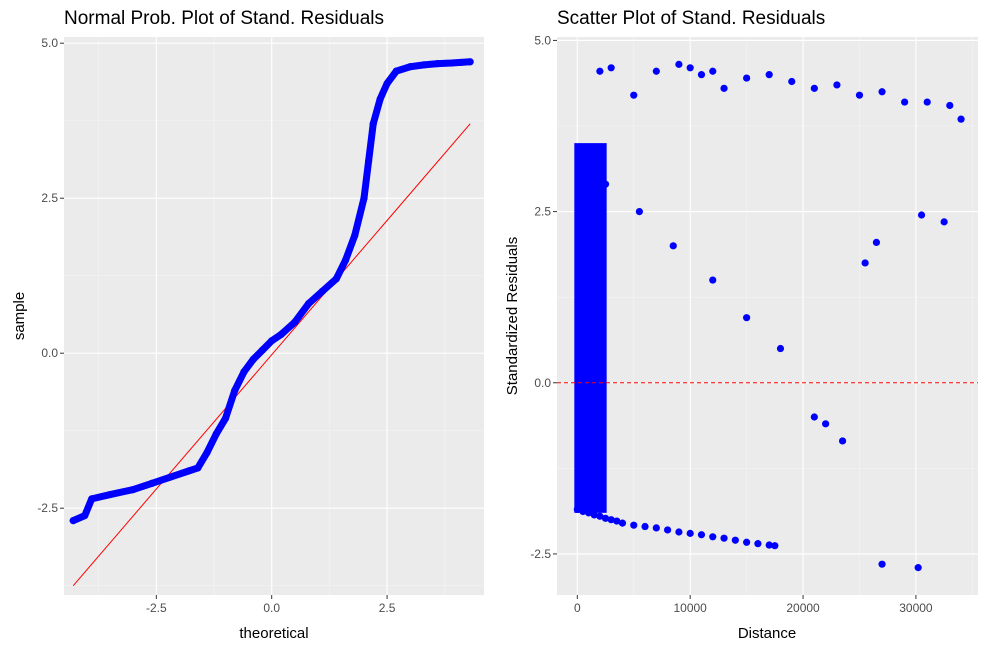 The height and width of the screenshot is (652, 987). I want to click on x-tick-label: 10000, so click(690, 608).